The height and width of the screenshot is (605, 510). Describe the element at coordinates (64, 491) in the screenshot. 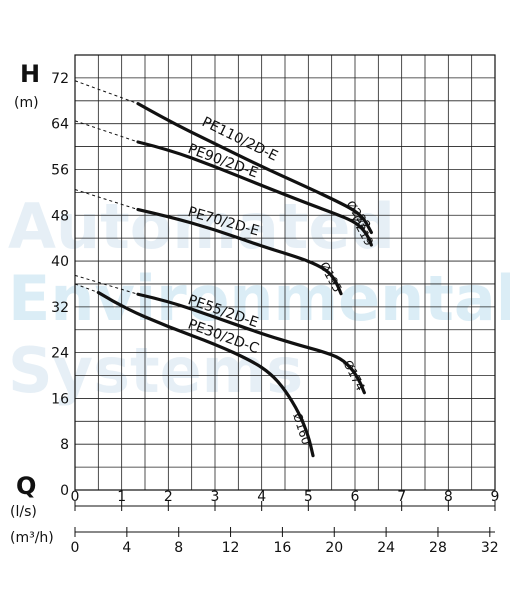

I see `y-tick-label: 0` at that location.